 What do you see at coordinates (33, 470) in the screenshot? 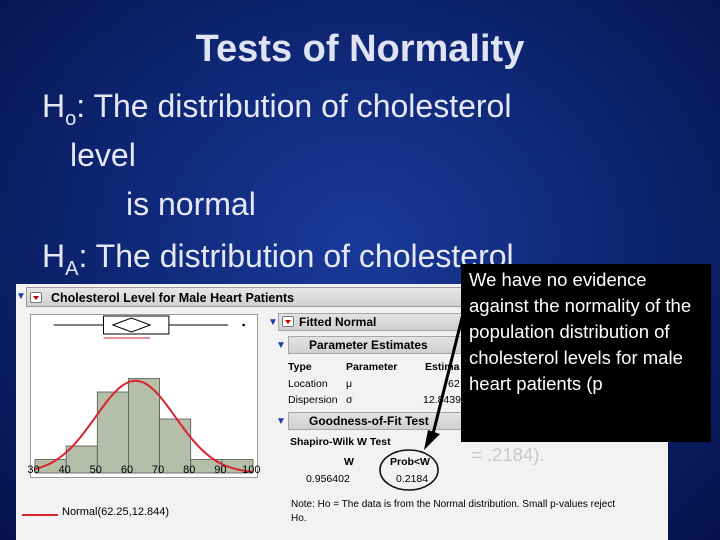
I see `x-tick-label: 30` at bounding box center [33, 470].